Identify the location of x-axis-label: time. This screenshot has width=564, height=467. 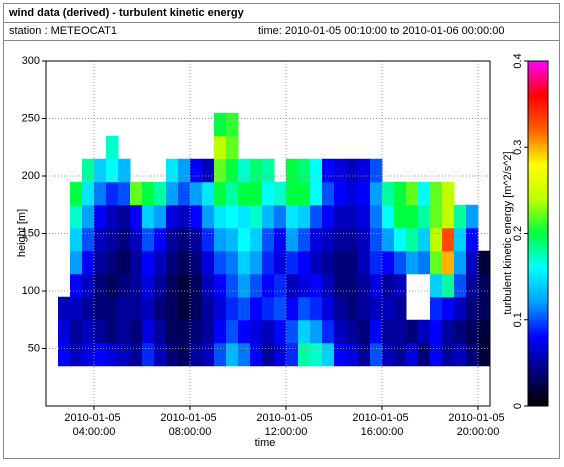
(265, 443).